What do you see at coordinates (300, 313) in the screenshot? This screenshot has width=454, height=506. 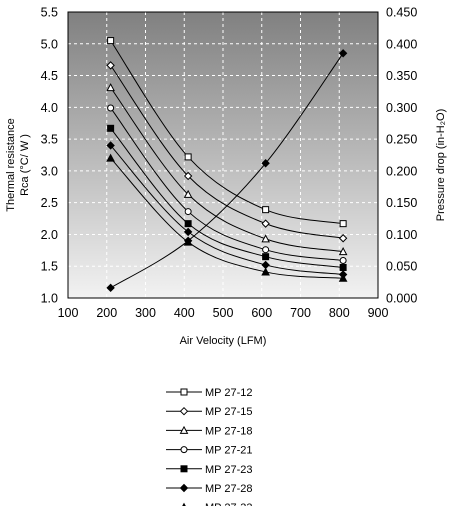 I see `x-tick-label: 700` at bounding box center [300, 313].